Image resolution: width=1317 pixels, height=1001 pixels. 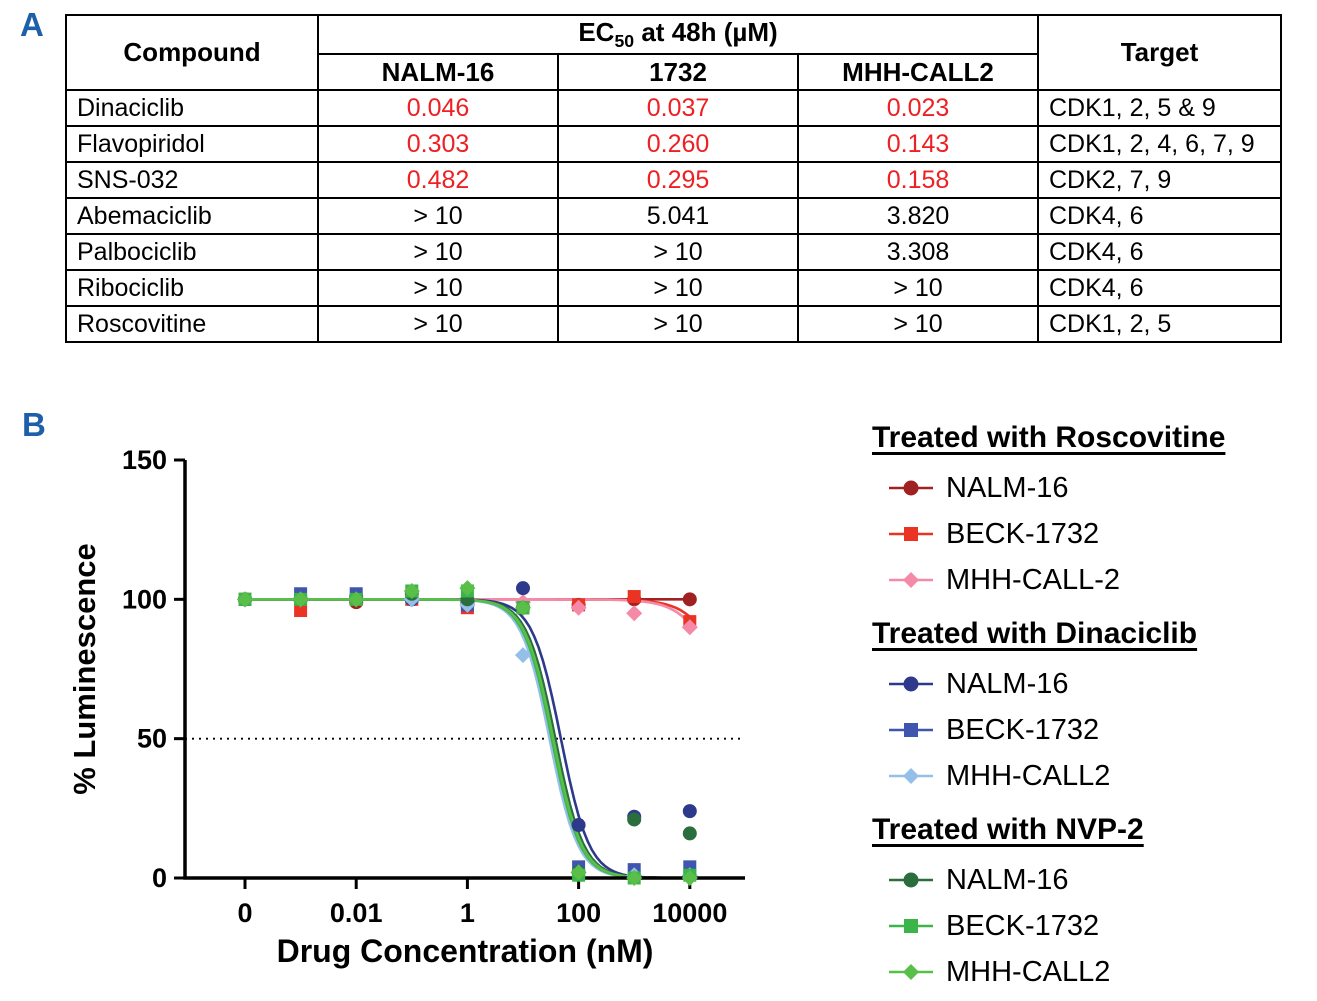 What do you see at coordinates (192, 108) in the screenshot?
I see `compound-cell: Dinaciclib` at bounding box center [192, 108].